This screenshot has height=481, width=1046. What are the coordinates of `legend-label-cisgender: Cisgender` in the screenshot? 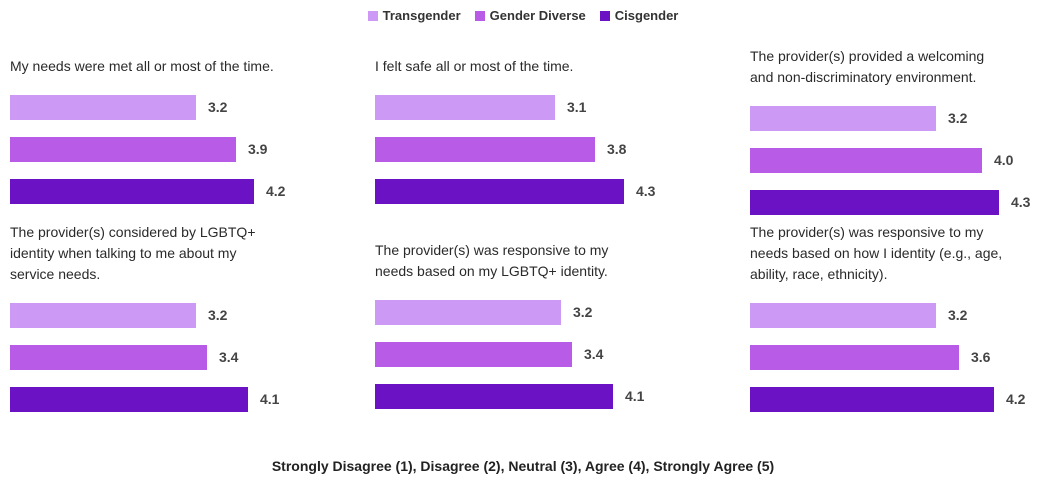 It's located at (646, 15).